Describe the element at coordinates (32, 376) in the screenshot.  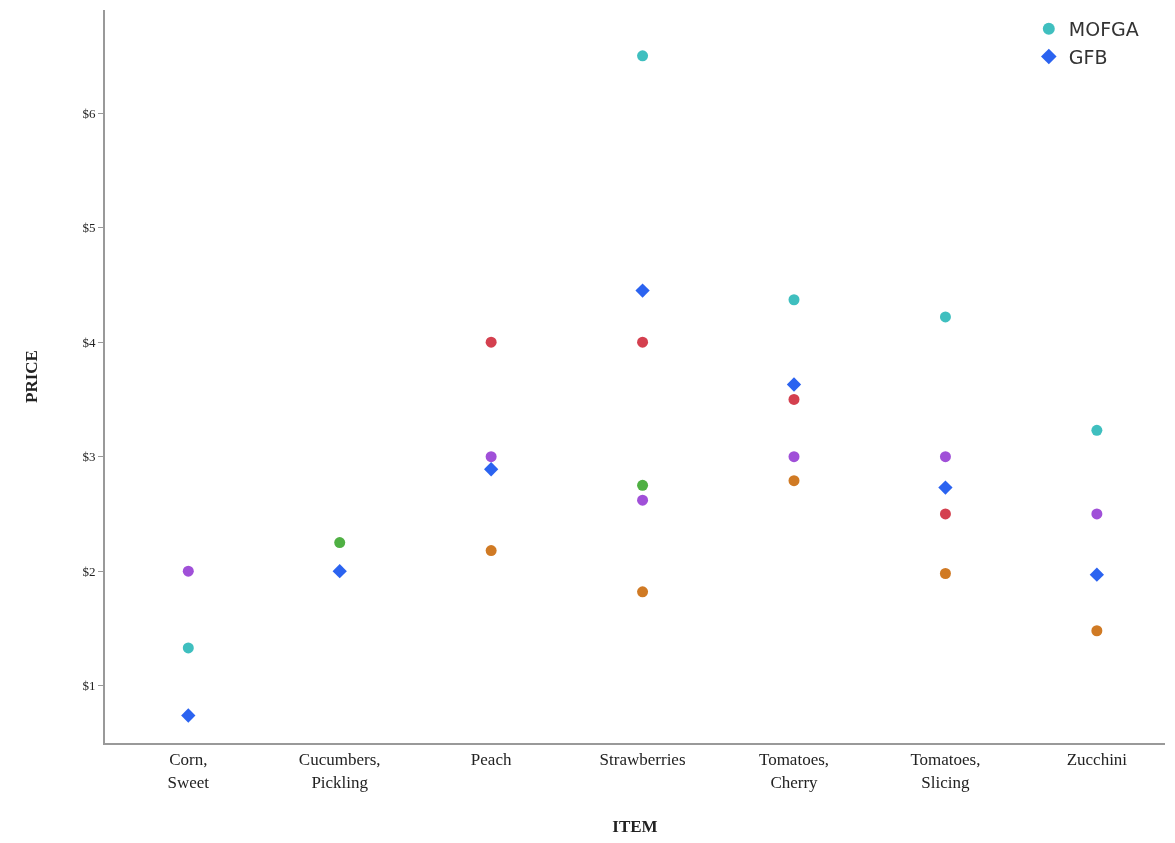
I see `y-axis-title: PRICE` at that location.